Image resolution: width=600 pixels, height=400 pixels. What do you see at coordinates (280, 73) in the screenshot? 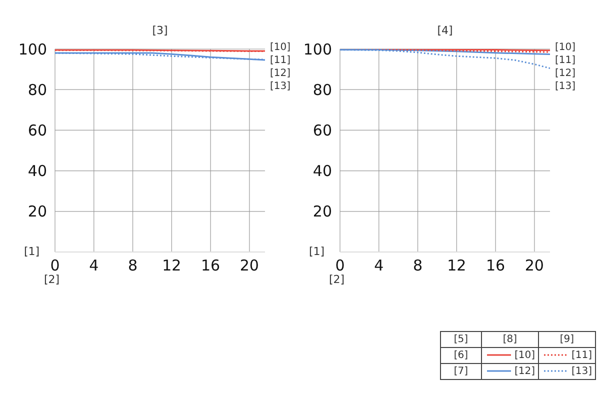
I see `series-label: [12]` at bounding box center [280, 73].